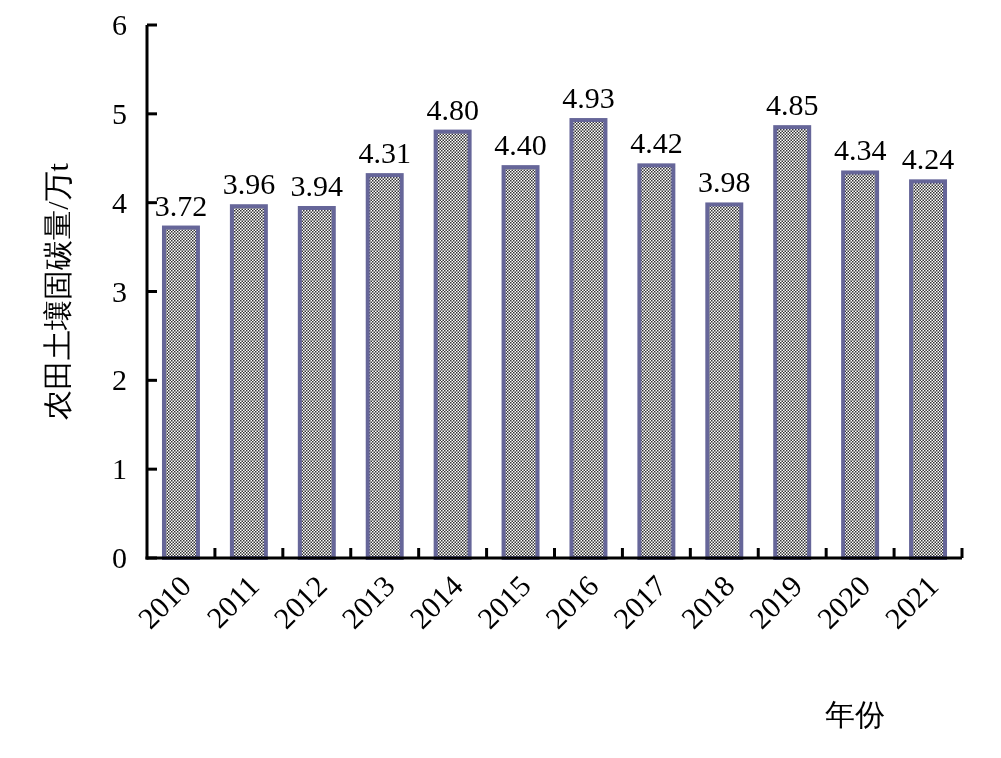 The image size is (1001, 758). Describe the element at coordinates (792, 105) in the screenshot. I see `data-label: 4.85` at that location.